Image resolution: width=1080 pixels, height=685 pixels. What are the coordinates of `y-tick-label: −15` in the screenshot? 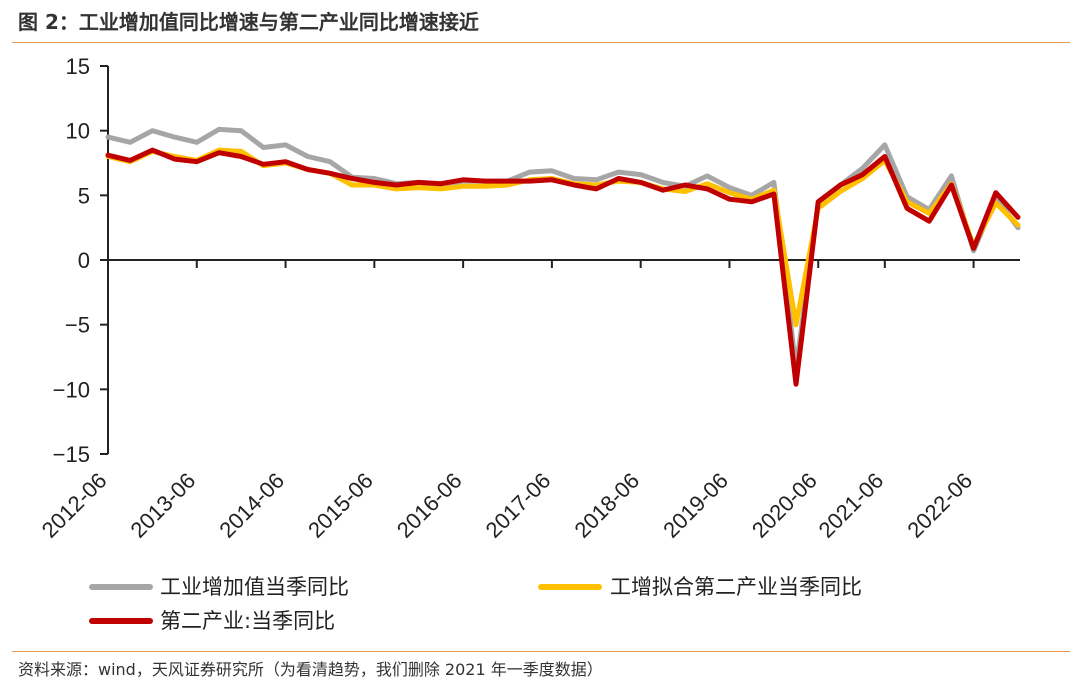 It's located at (71, 454).